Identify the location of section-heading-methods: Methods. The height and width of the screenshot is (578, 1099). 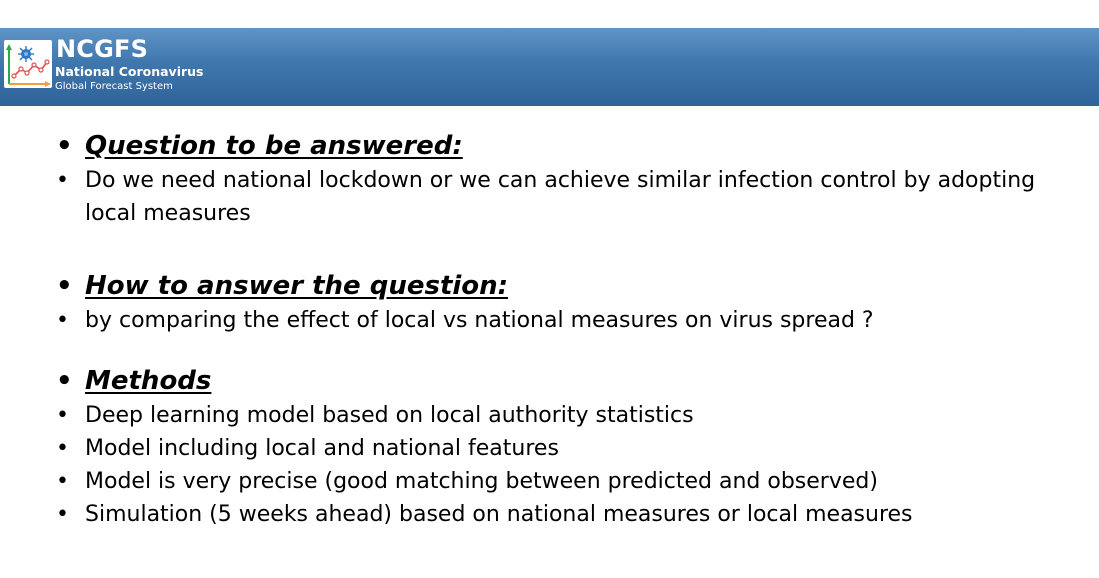
(556, 381).